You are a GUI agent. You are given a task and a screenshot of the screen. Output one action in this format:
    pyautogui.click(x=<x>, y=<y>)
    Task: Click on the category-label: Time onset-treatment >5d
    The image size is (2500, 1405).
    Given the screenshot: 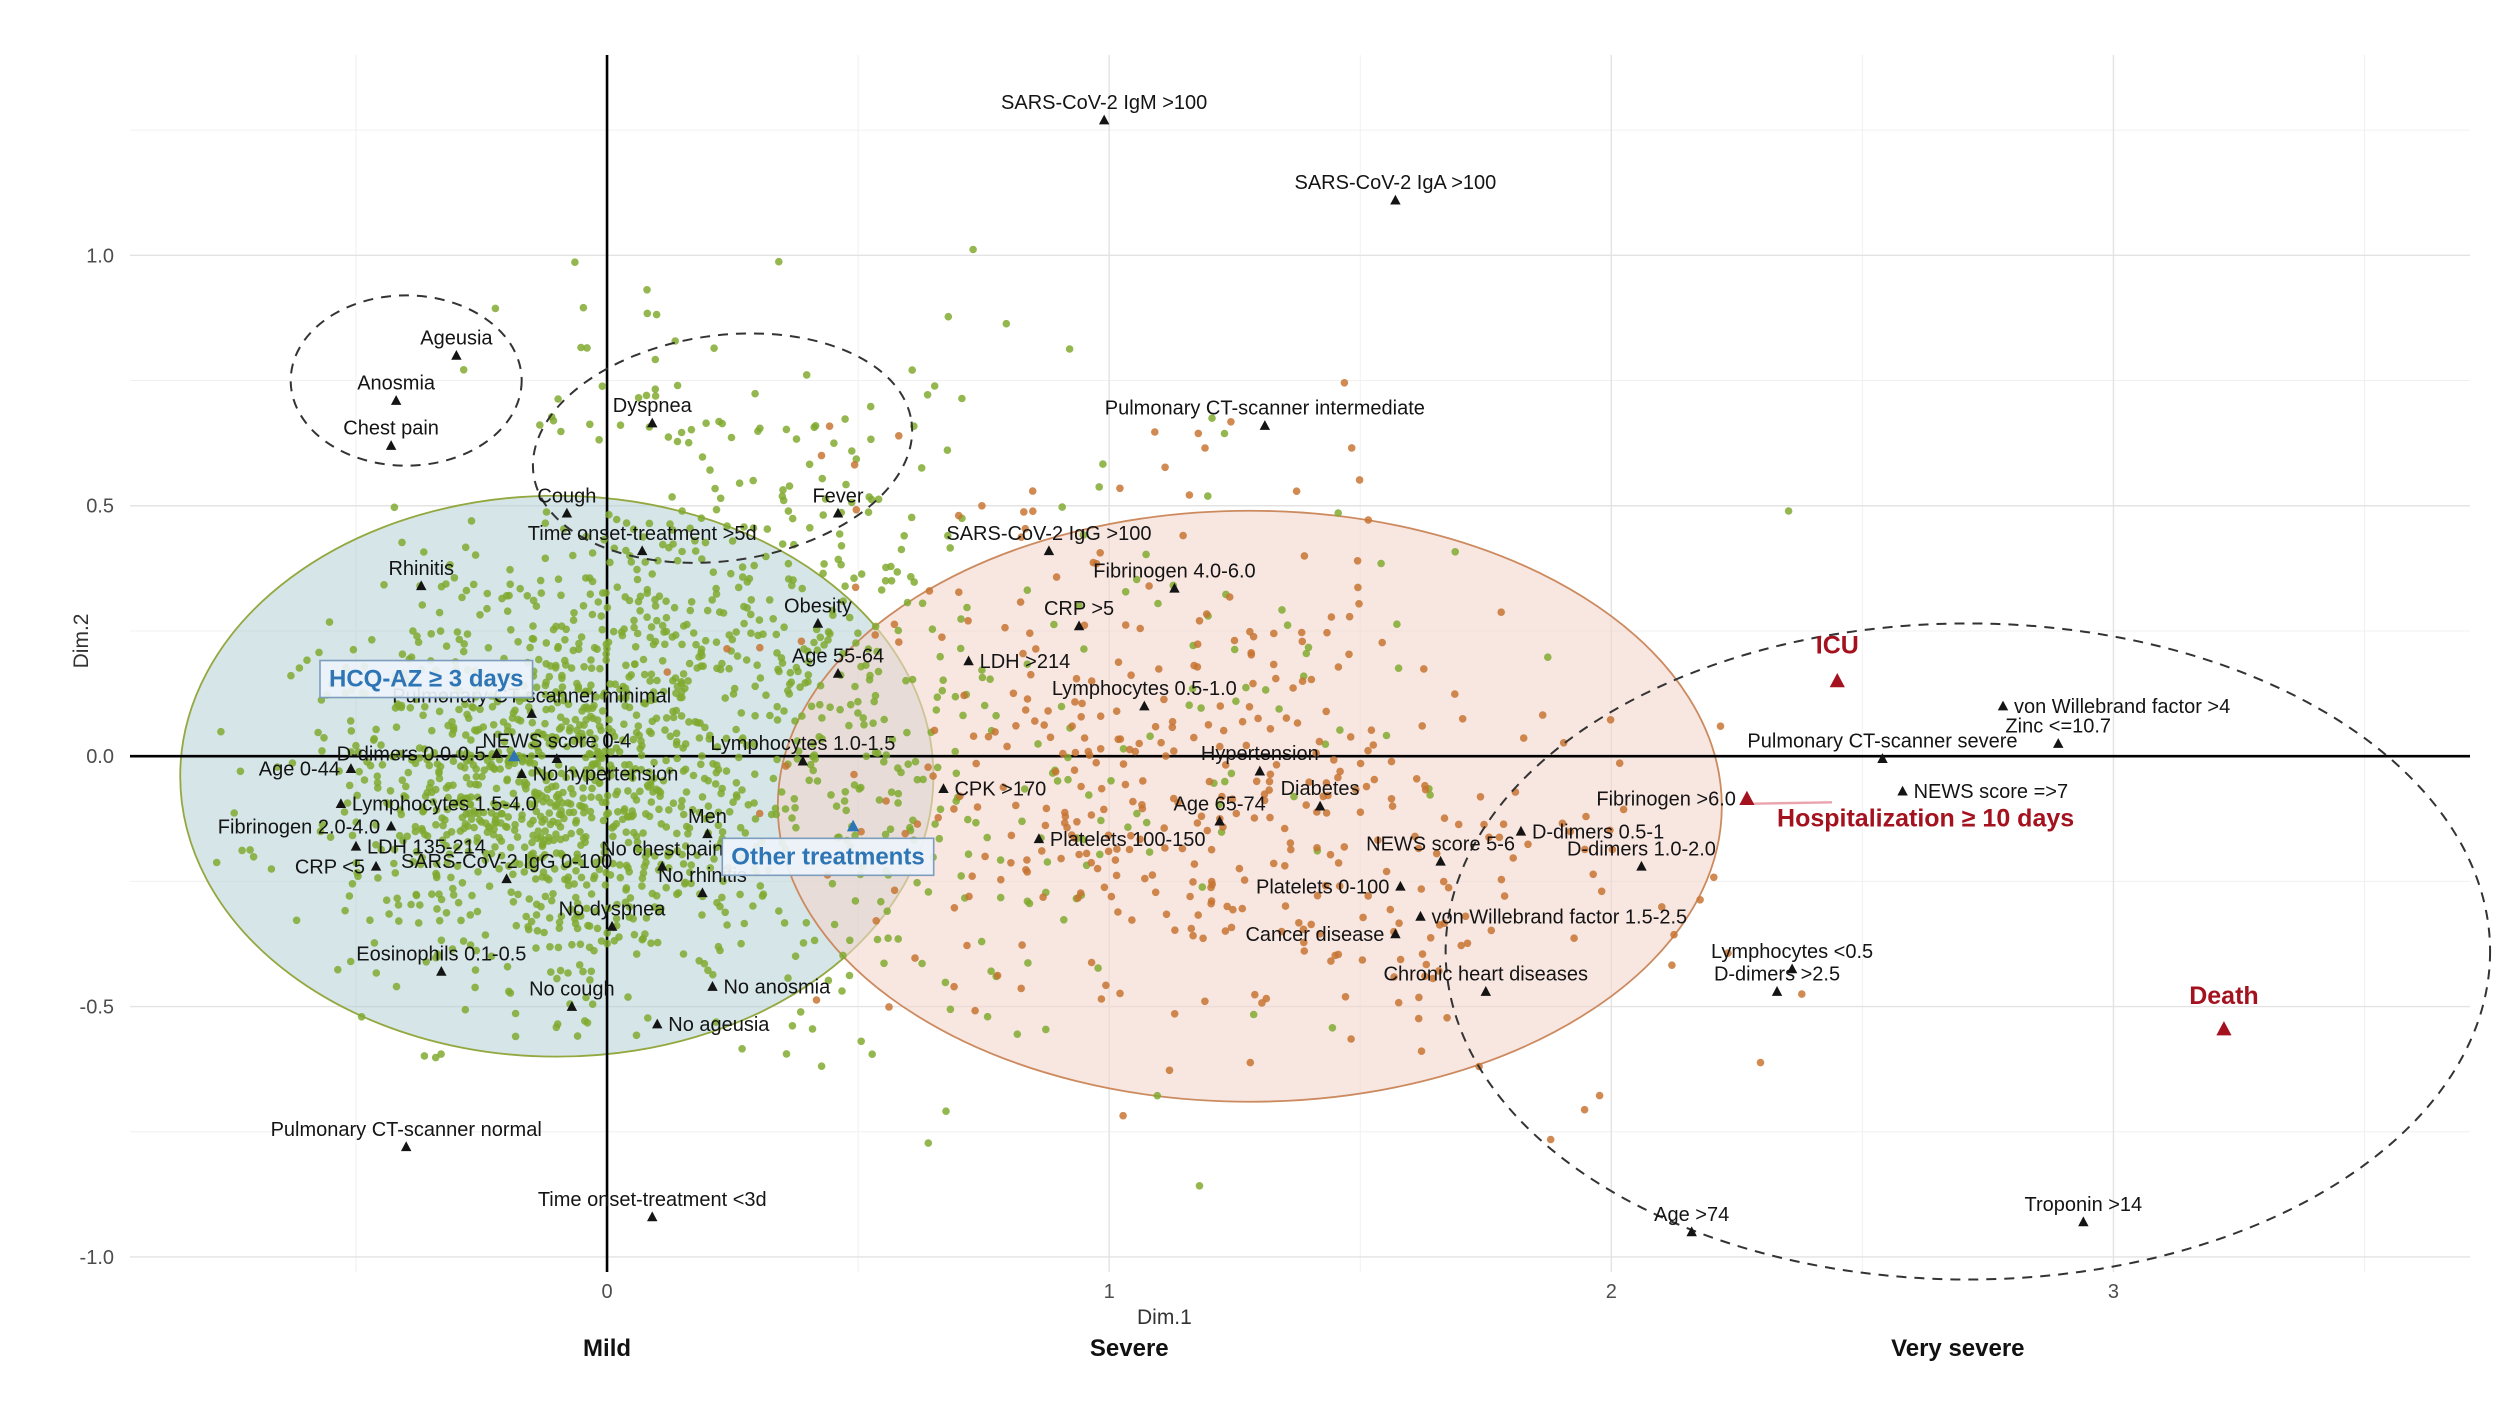 What is the action you would take?
    pyautogui.click(x=642, y=534)
    